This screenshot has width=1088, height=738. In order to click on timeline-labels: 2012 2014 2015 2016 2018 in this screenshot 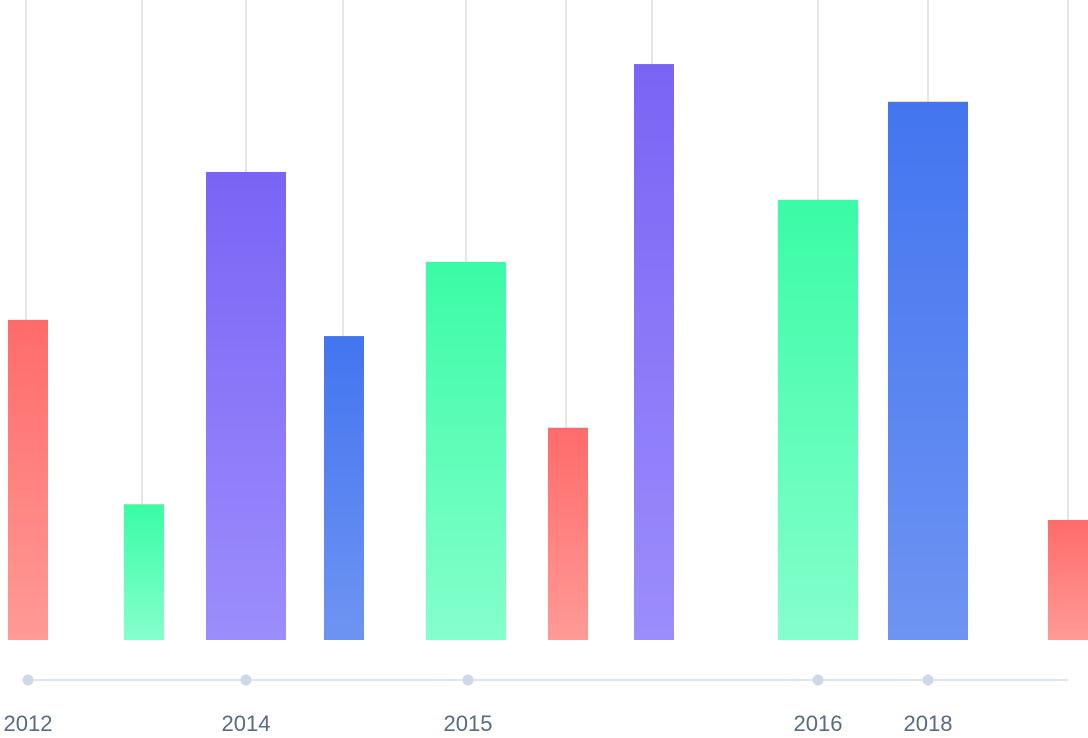, I will do `click(478, 723)`.